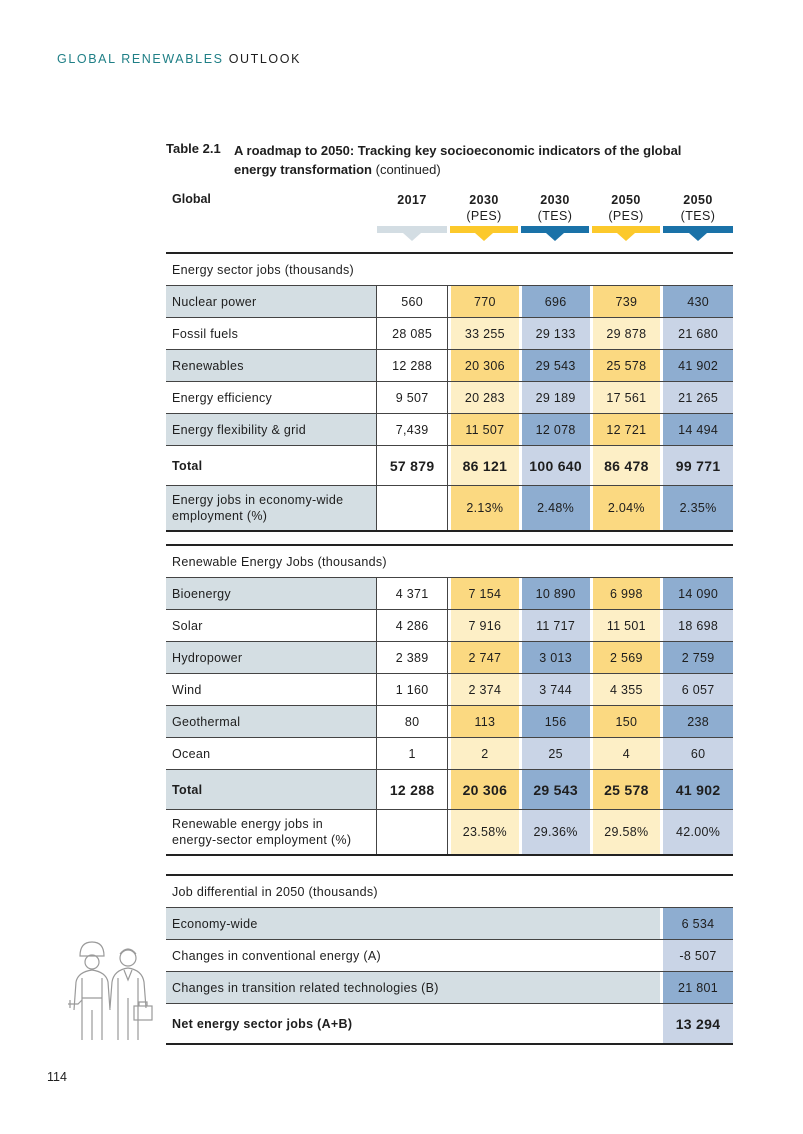 This screenshot has height=1134, width=803. I want to click on cell: 739, so click(626, 301).